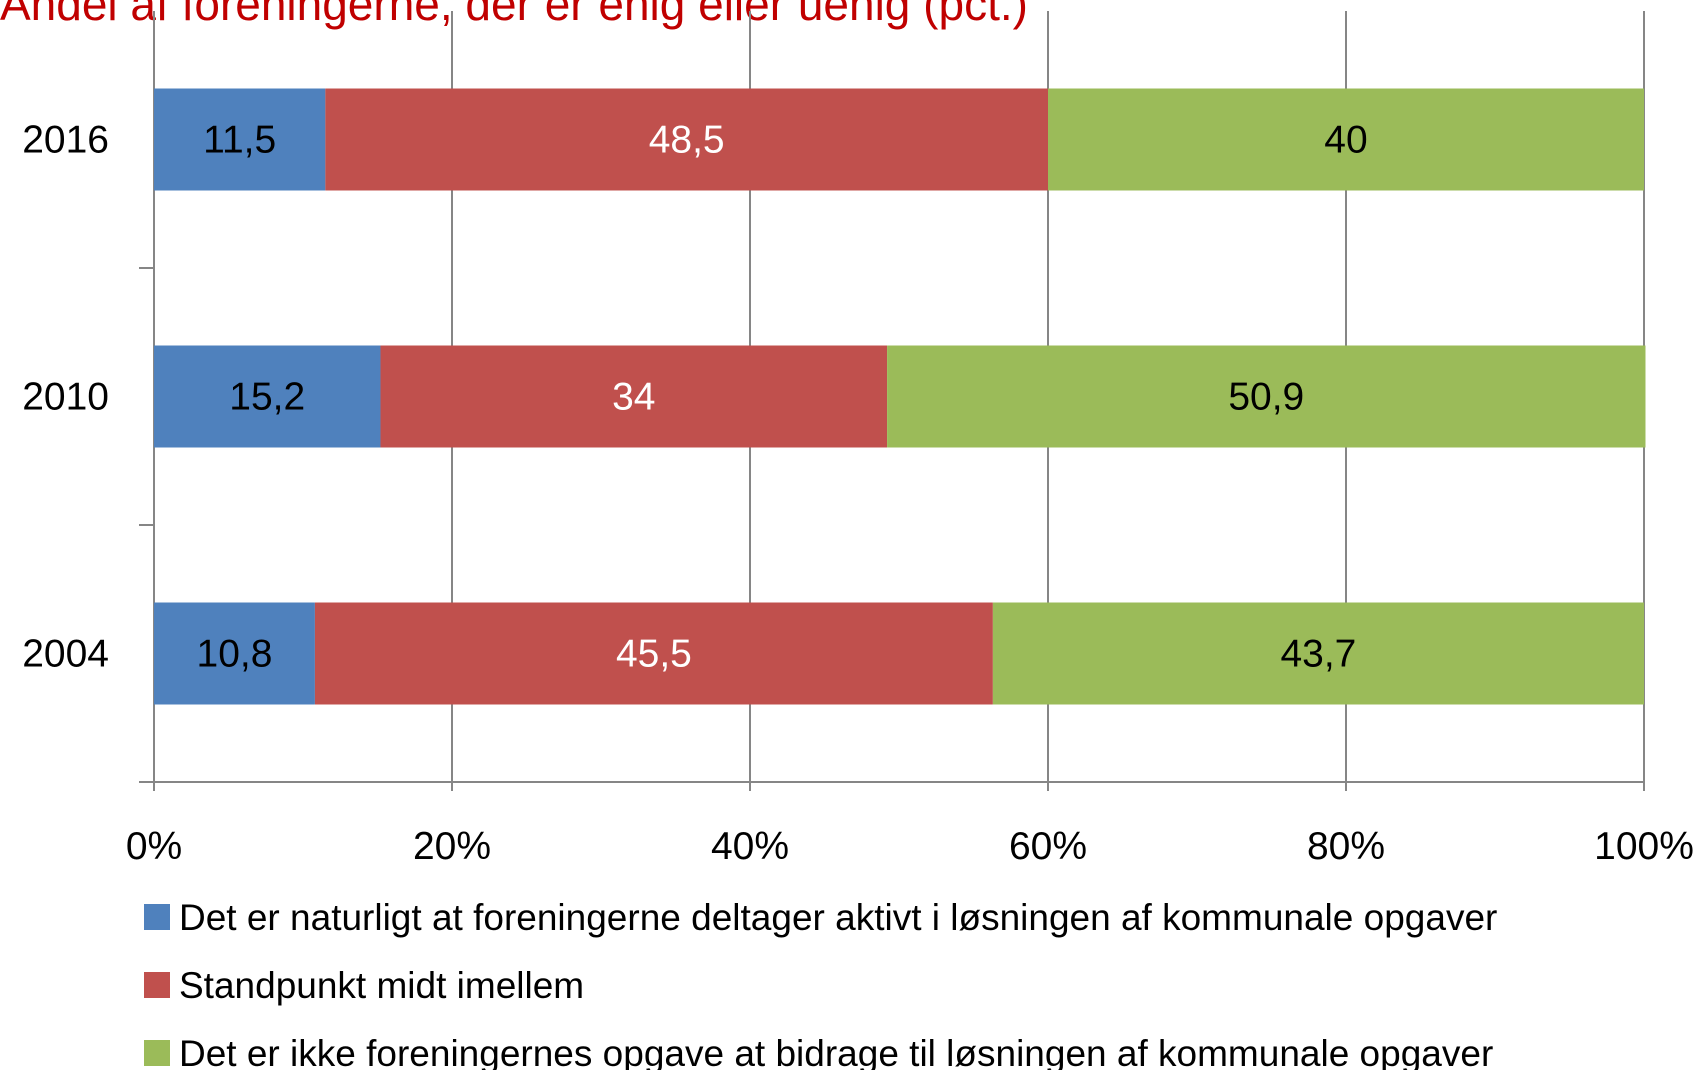 This screenshot has width=1698, height=1070. Describe the element at coordinates (1644, 846) in the screenshot. I see `x-tick-label: 100%` at that location.